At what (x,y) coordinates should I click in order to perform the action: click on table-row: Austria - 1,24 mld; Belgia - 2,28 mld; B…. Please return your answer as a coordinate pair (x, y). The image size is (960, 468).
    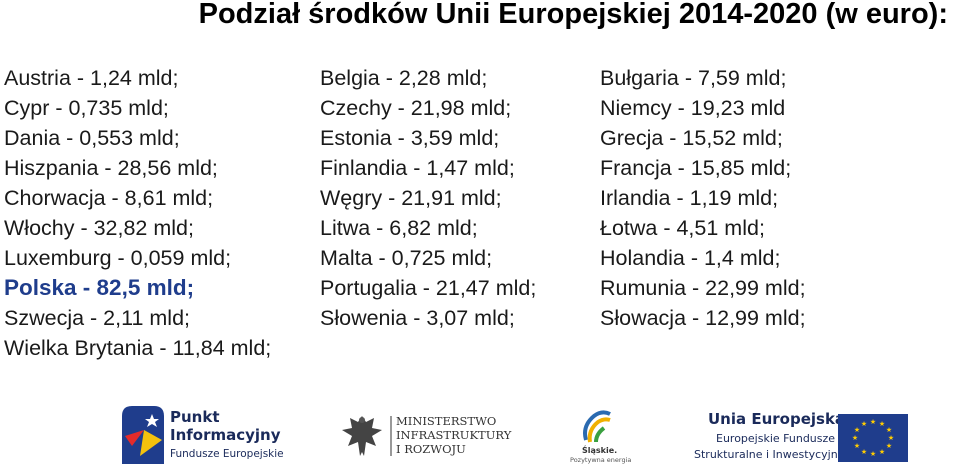
    Looking at the image, I should click on (479, 78).